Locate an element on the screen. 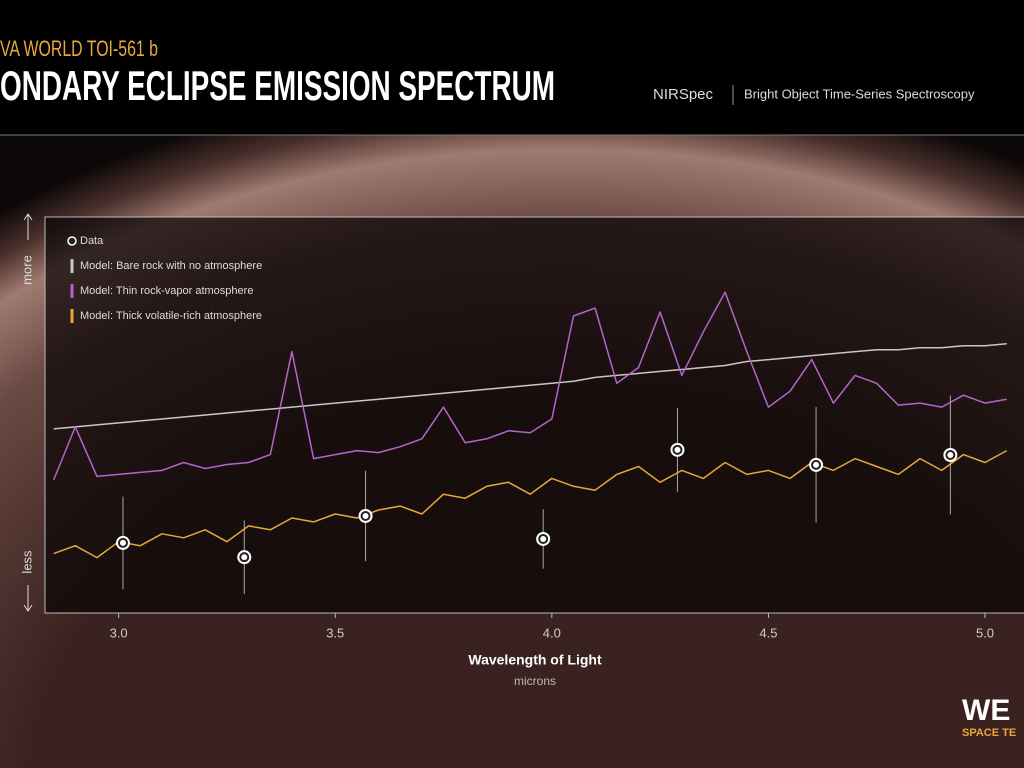 This screenshot has height=768, width=1024. x-axis-unit: microns is located at coordinates (535, 681).